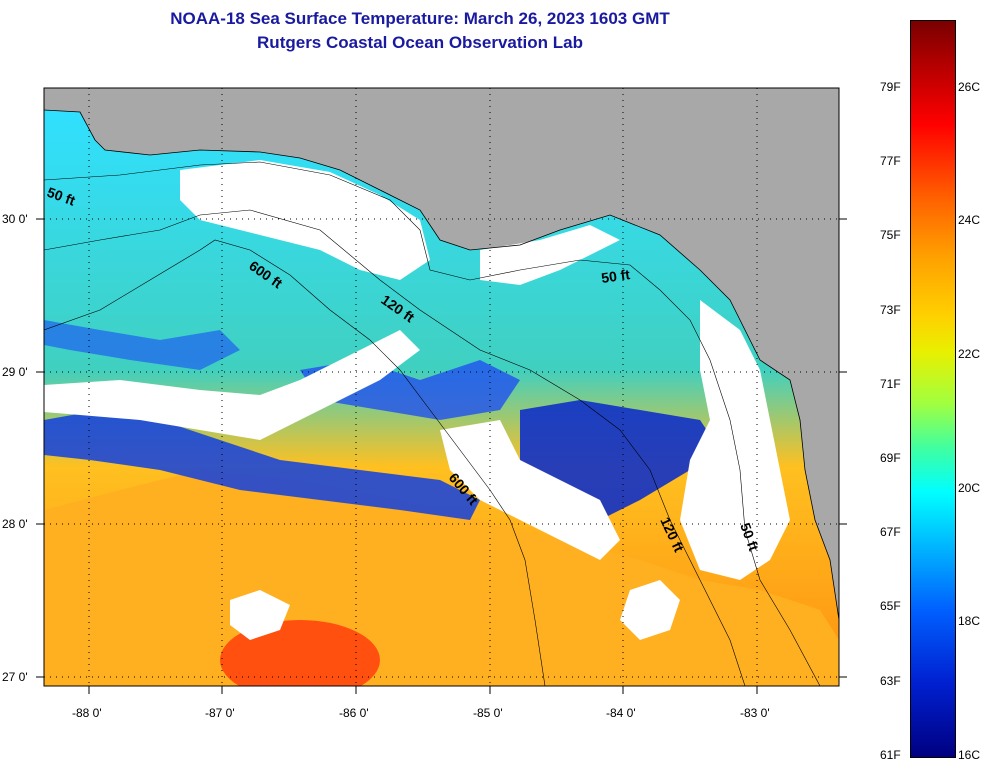 This screenshot has width=992, height=770. What do you see at coordinates (15, 524) in the screenshot?
I see `lat-label-28: 28 0'` at bounding box center [15, 524].